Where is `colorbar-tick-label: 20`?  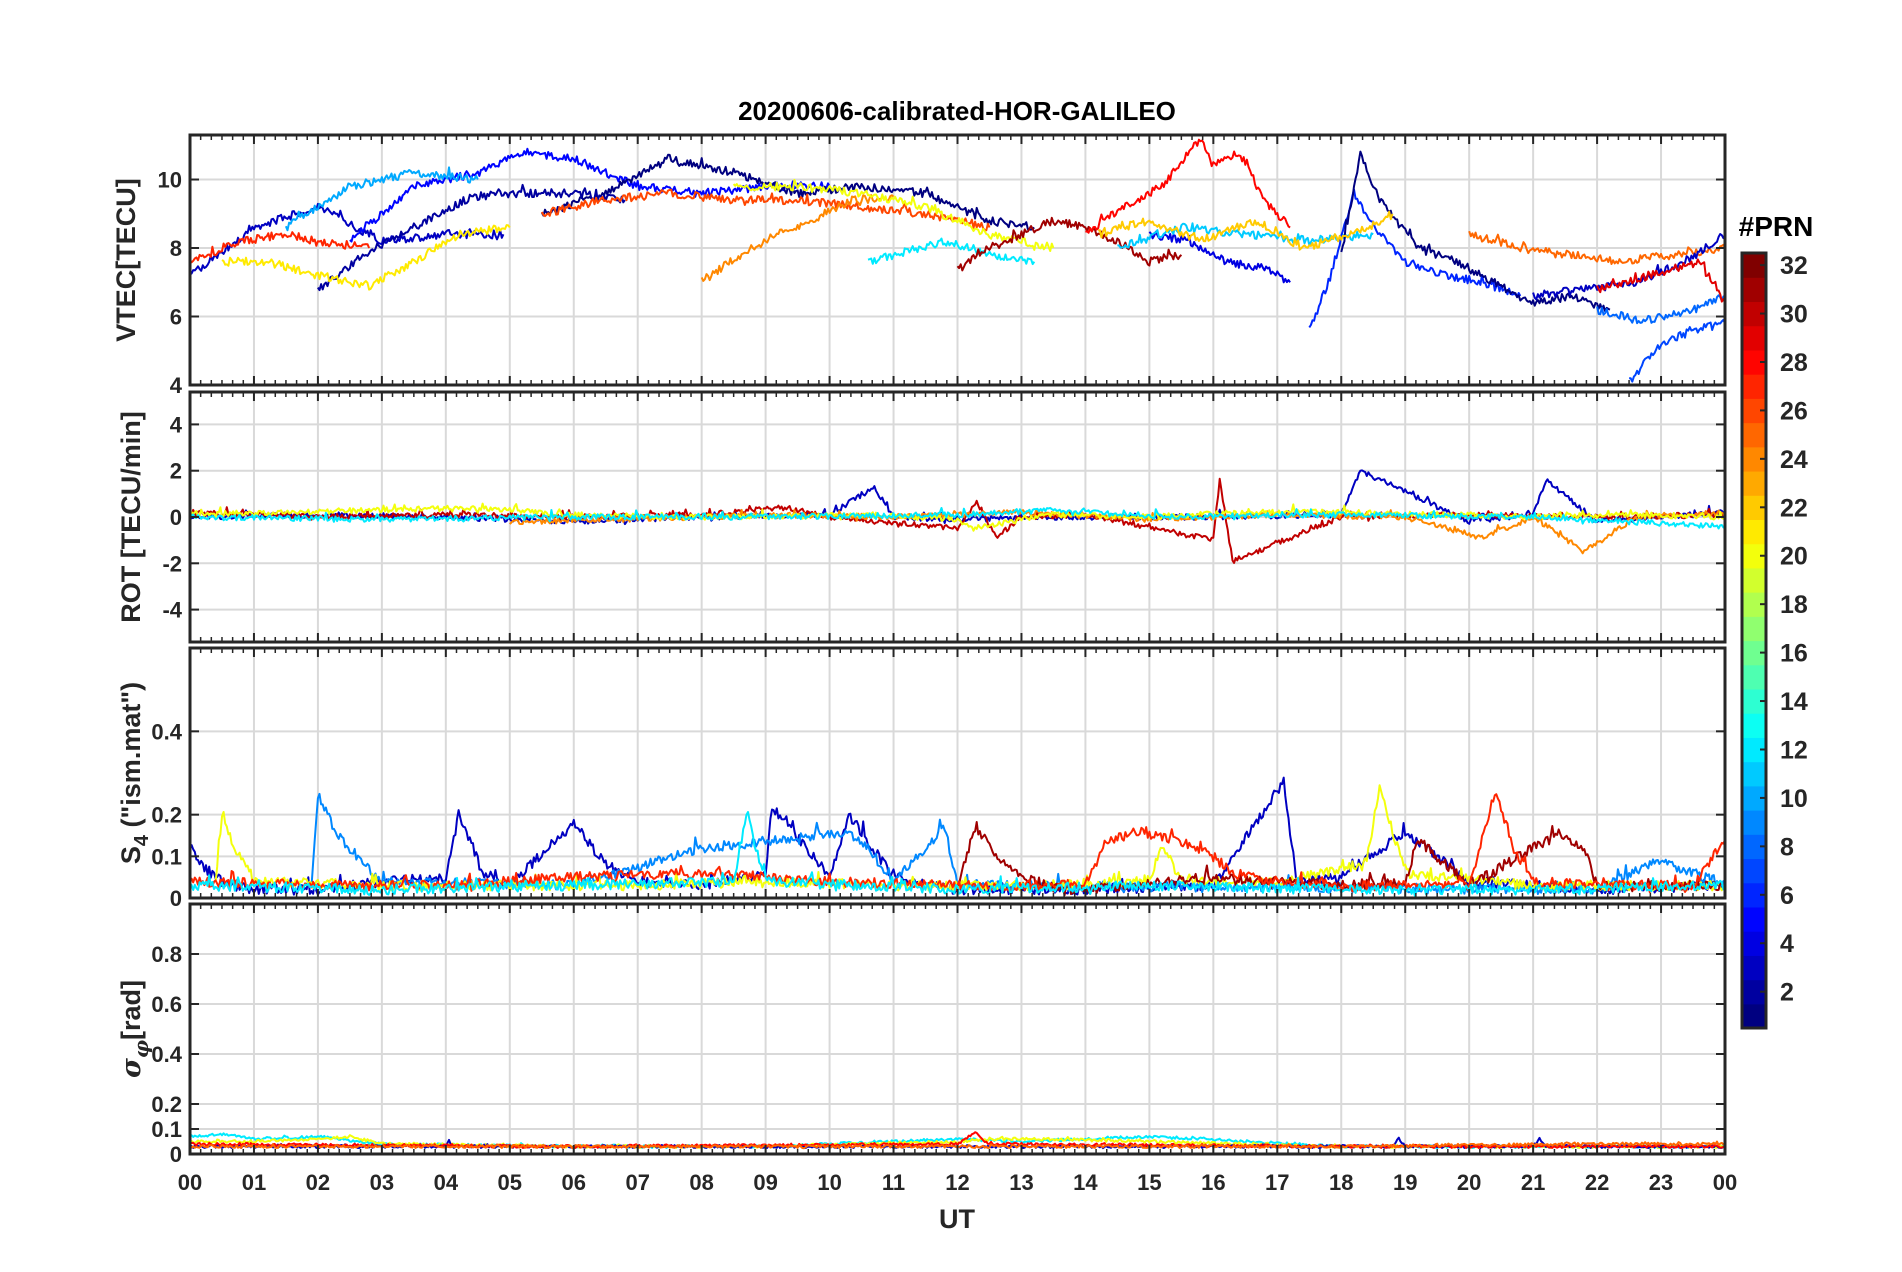 colorbar-tick-label: 20 is located at coordinates (1794, 557).